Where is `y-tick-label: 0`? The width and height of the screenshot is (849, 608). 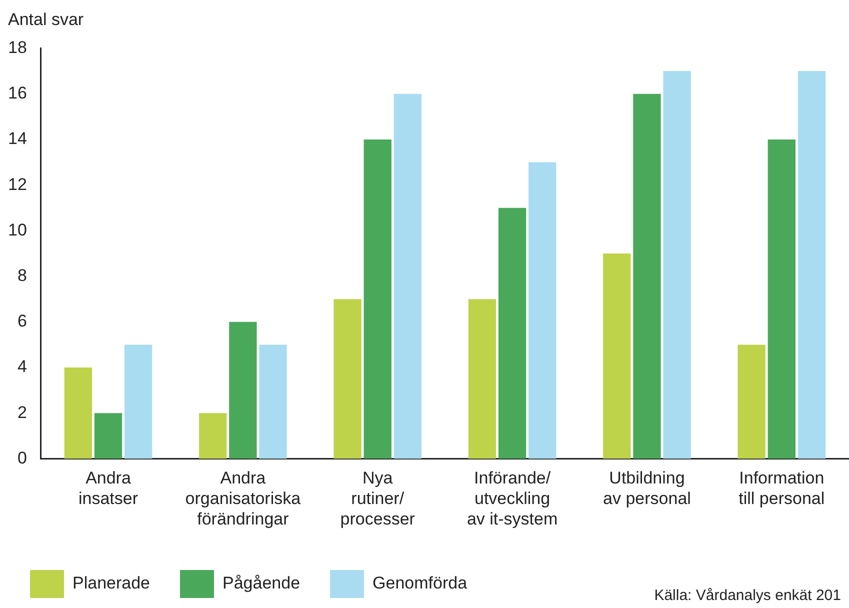
y-tick-label: 0 is located at coordinates (22, 458).